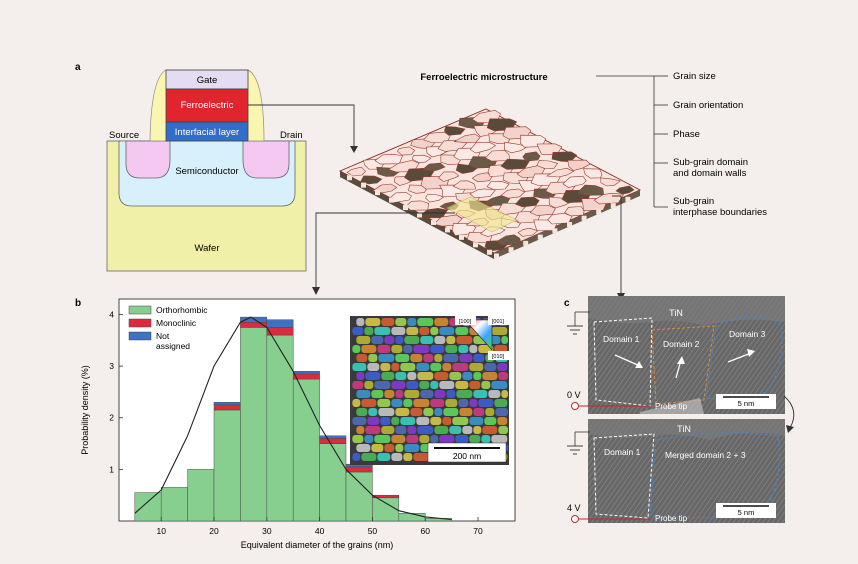 The width and height of the screenshot is (858, 564). I want to click on legend-swatch, so click(140, 323).